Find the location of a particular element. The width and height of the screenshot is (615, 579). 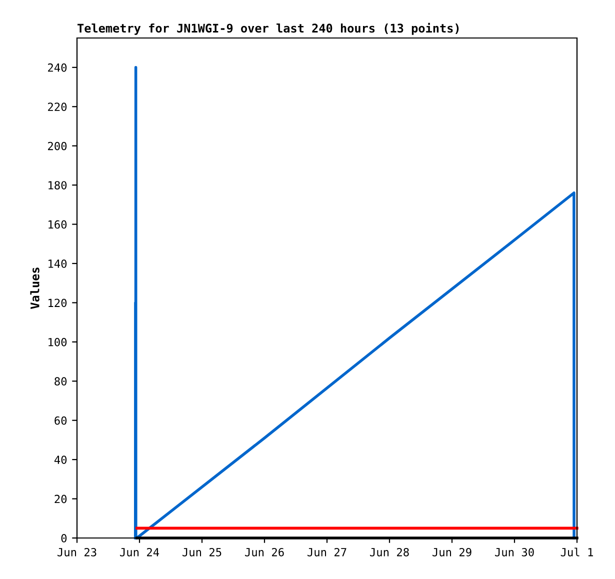

x-tick-label: Jun 28 is located at coordinates (389, 552).